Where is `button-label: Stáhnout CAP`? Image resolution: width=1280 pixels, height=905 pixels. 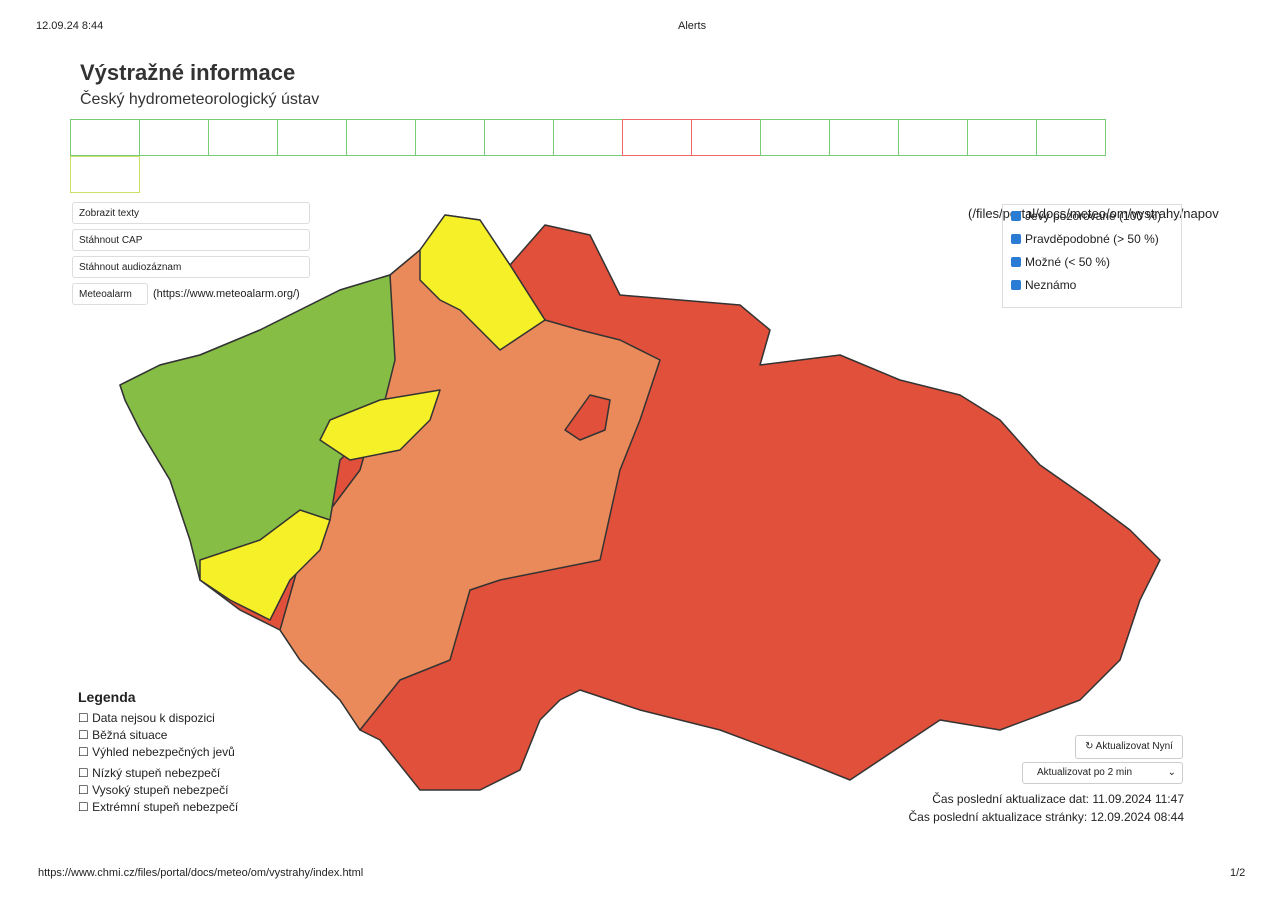
button-label: Stáhnout CAP is located at coordinates (111, 240).